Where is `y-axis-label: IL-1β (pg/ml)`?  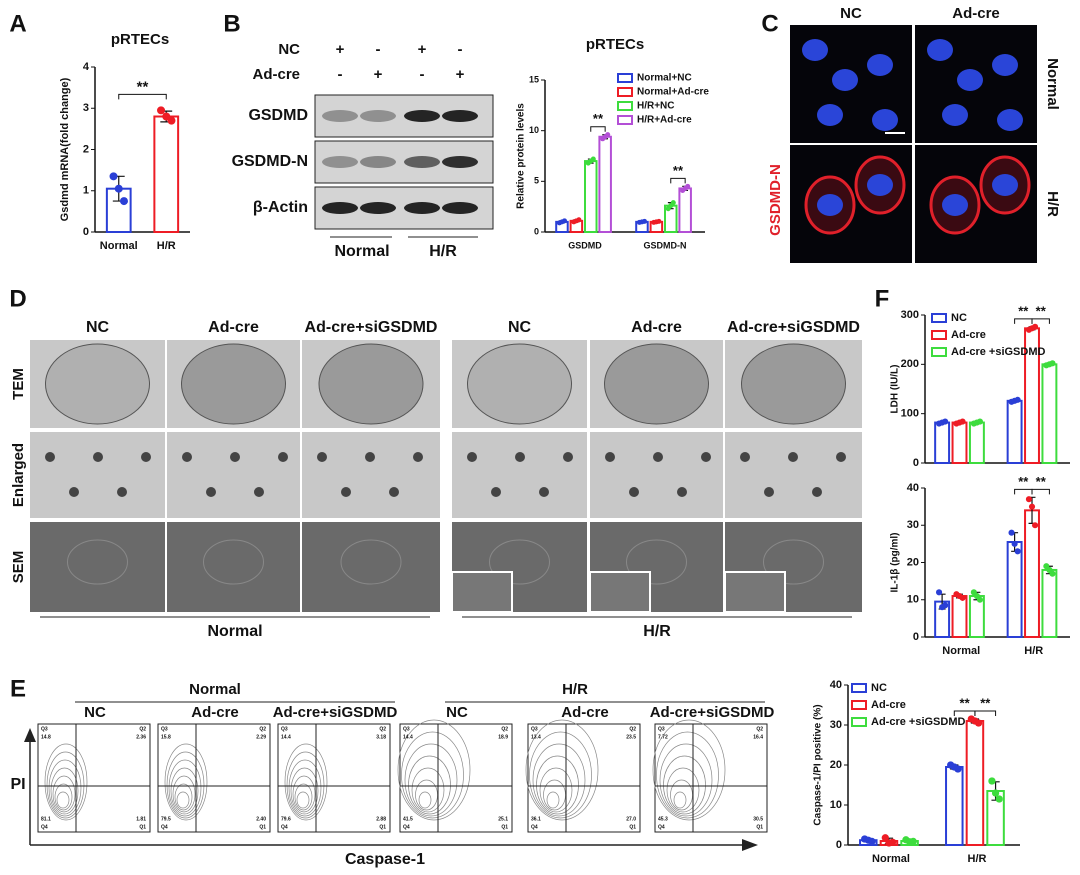
y-axis-label: IL-1β (pg/ml) is located at coordinates (895, 563).